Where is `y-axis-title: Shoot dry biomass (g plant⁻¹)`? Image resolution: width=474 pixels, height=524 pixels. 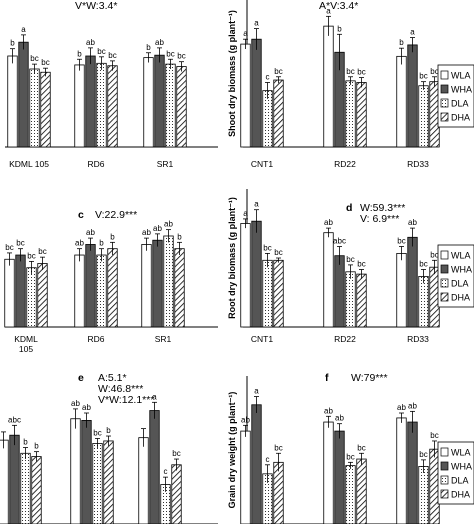
y-axis-title: Shoot dry biomass (g plant⁻¹) is located at coordinates (232, 73).